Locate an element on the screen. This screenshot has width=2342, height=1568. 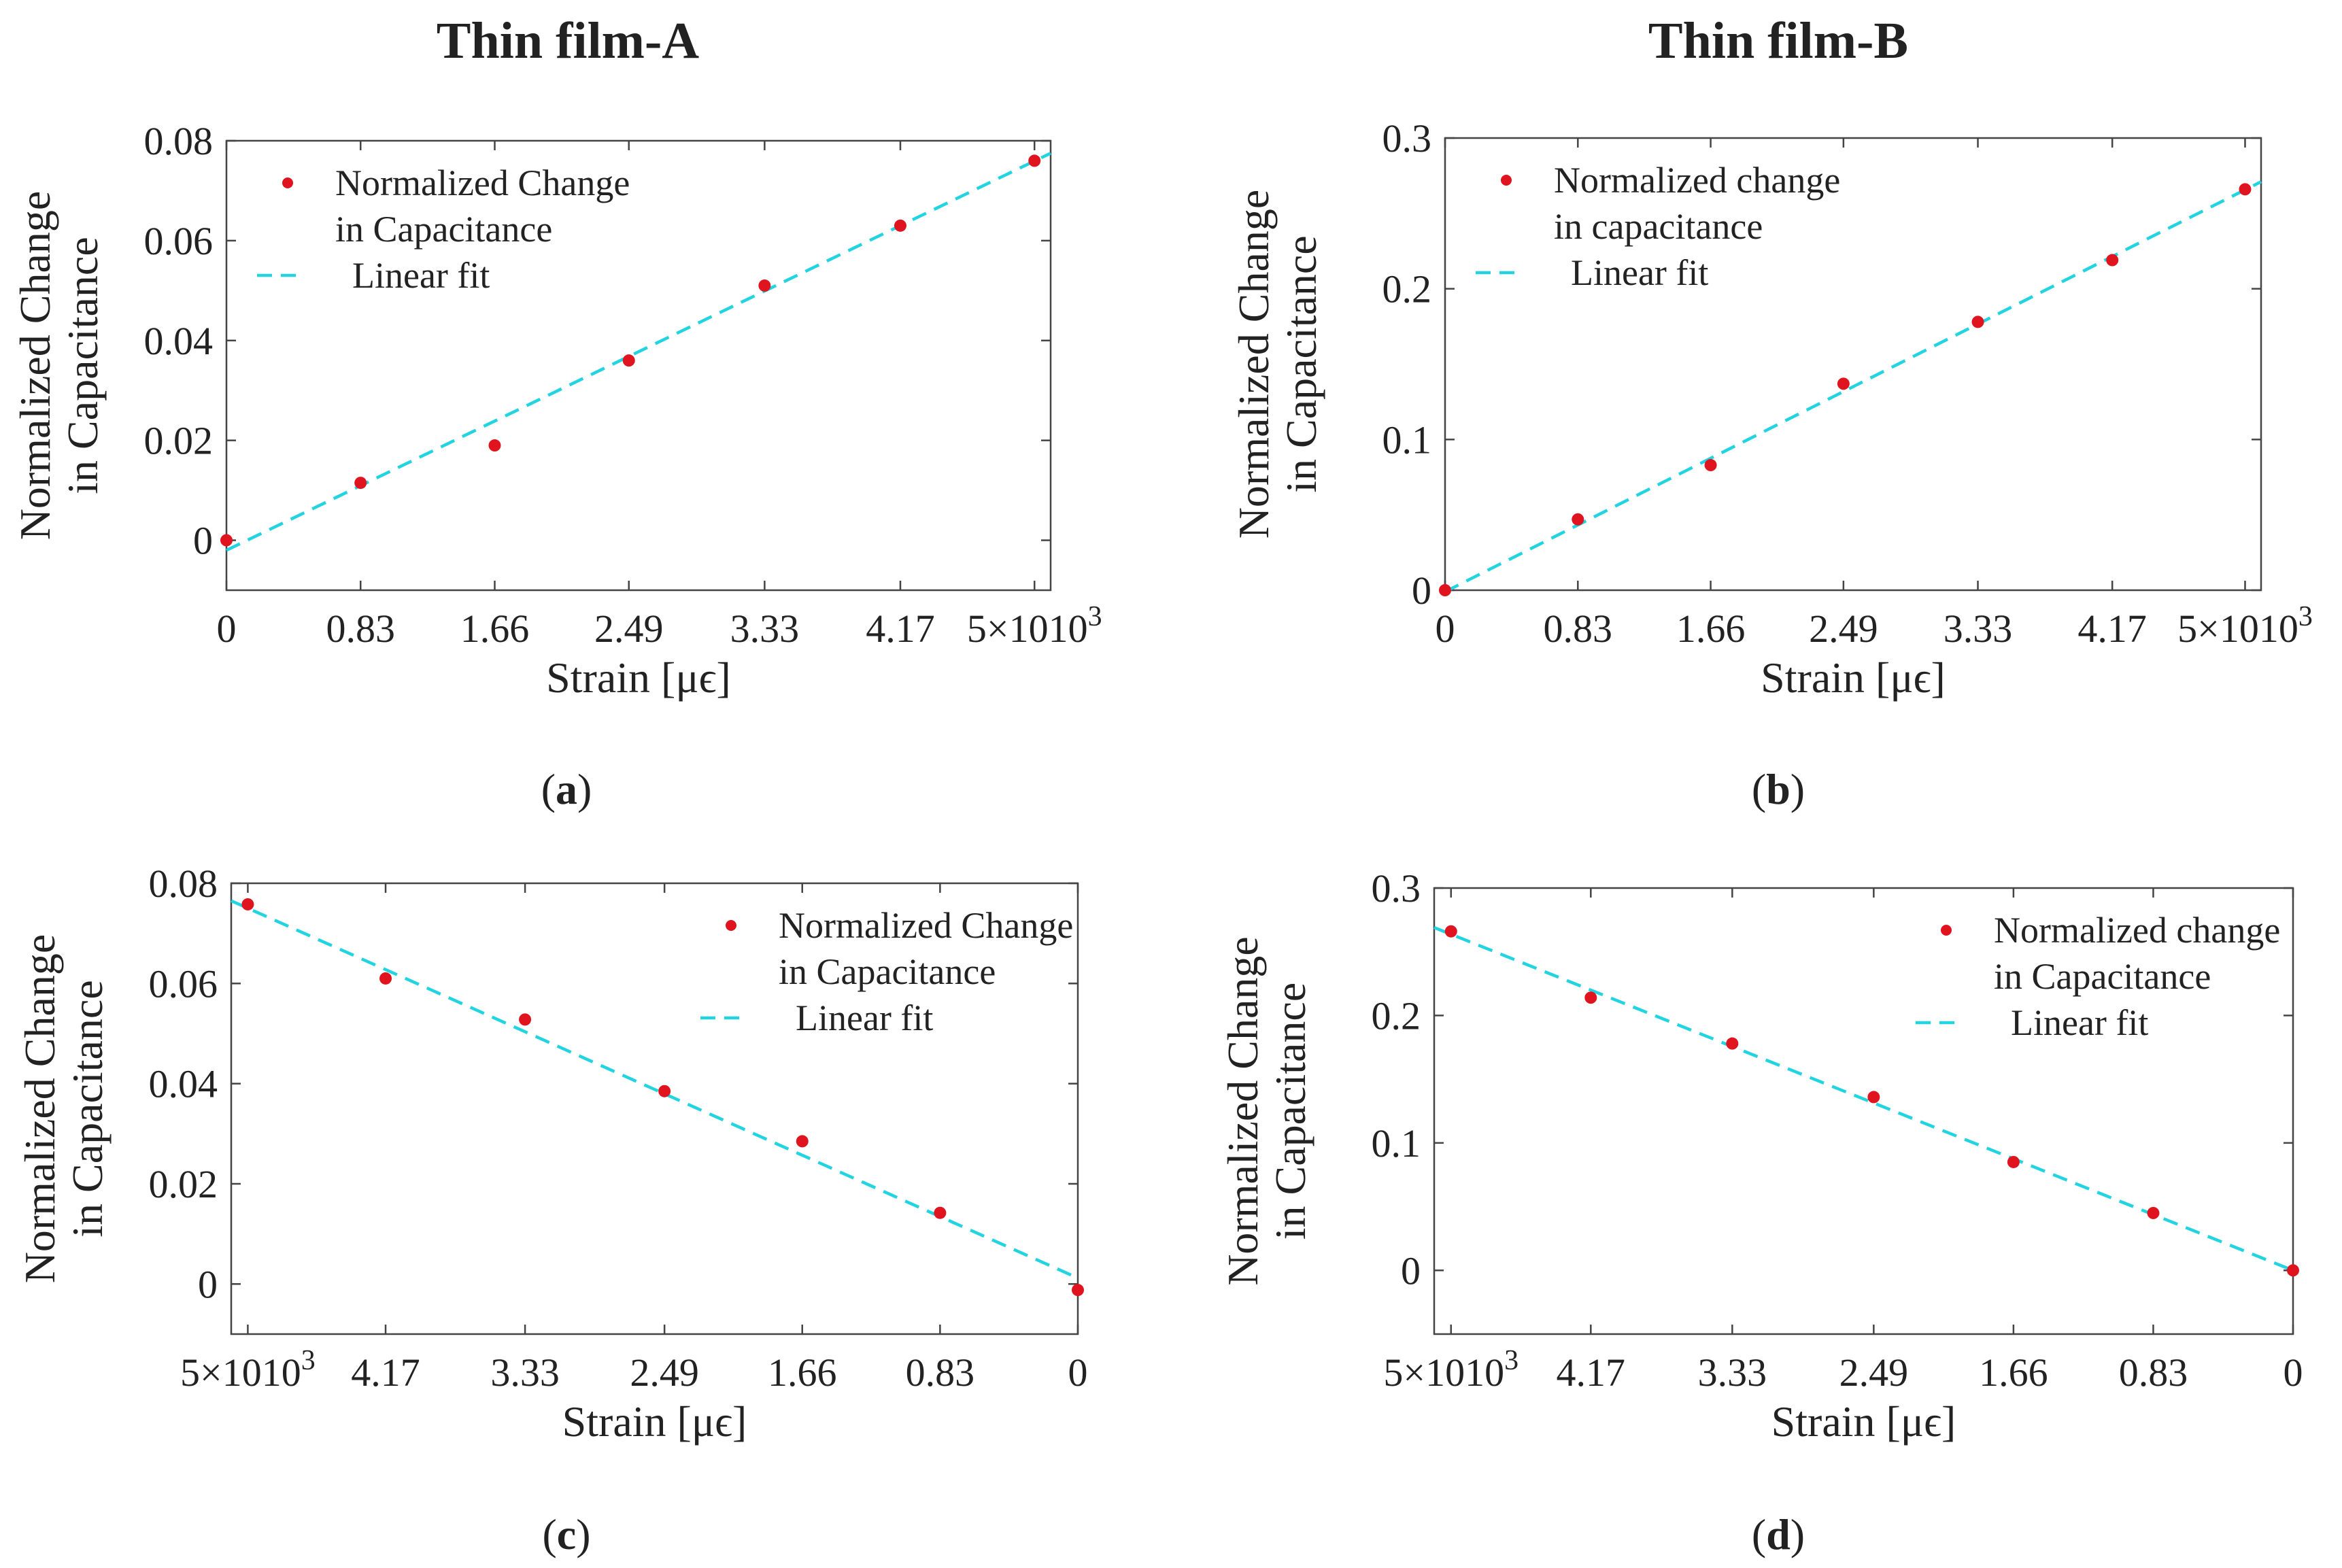
panel-d-x-tick-label: 4.17 is located at coordinates (1591, 1372).